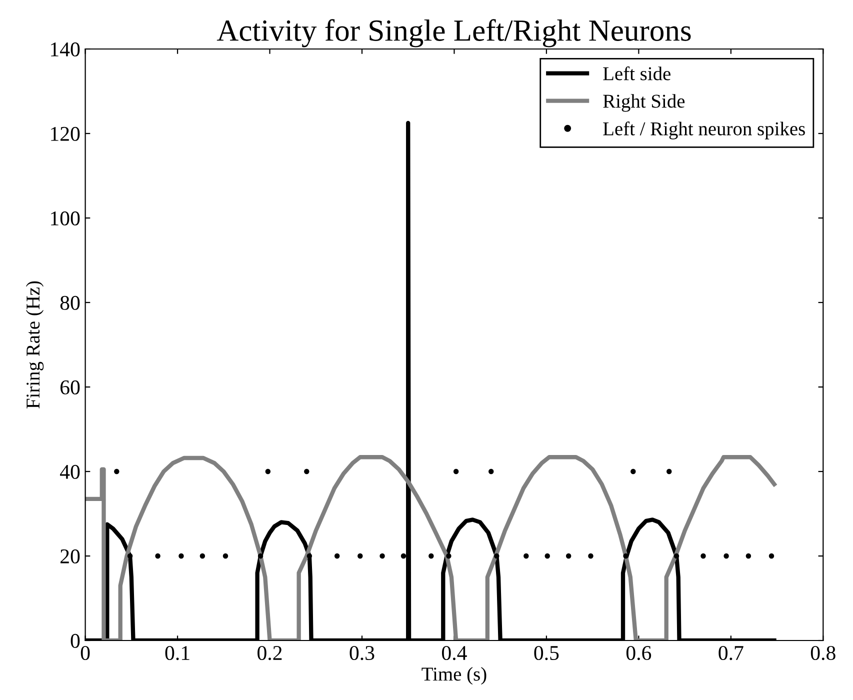 The height and width of the screenshot is (700, 853). I want to click on x-tick-label: 0.6, so click(639, 653).